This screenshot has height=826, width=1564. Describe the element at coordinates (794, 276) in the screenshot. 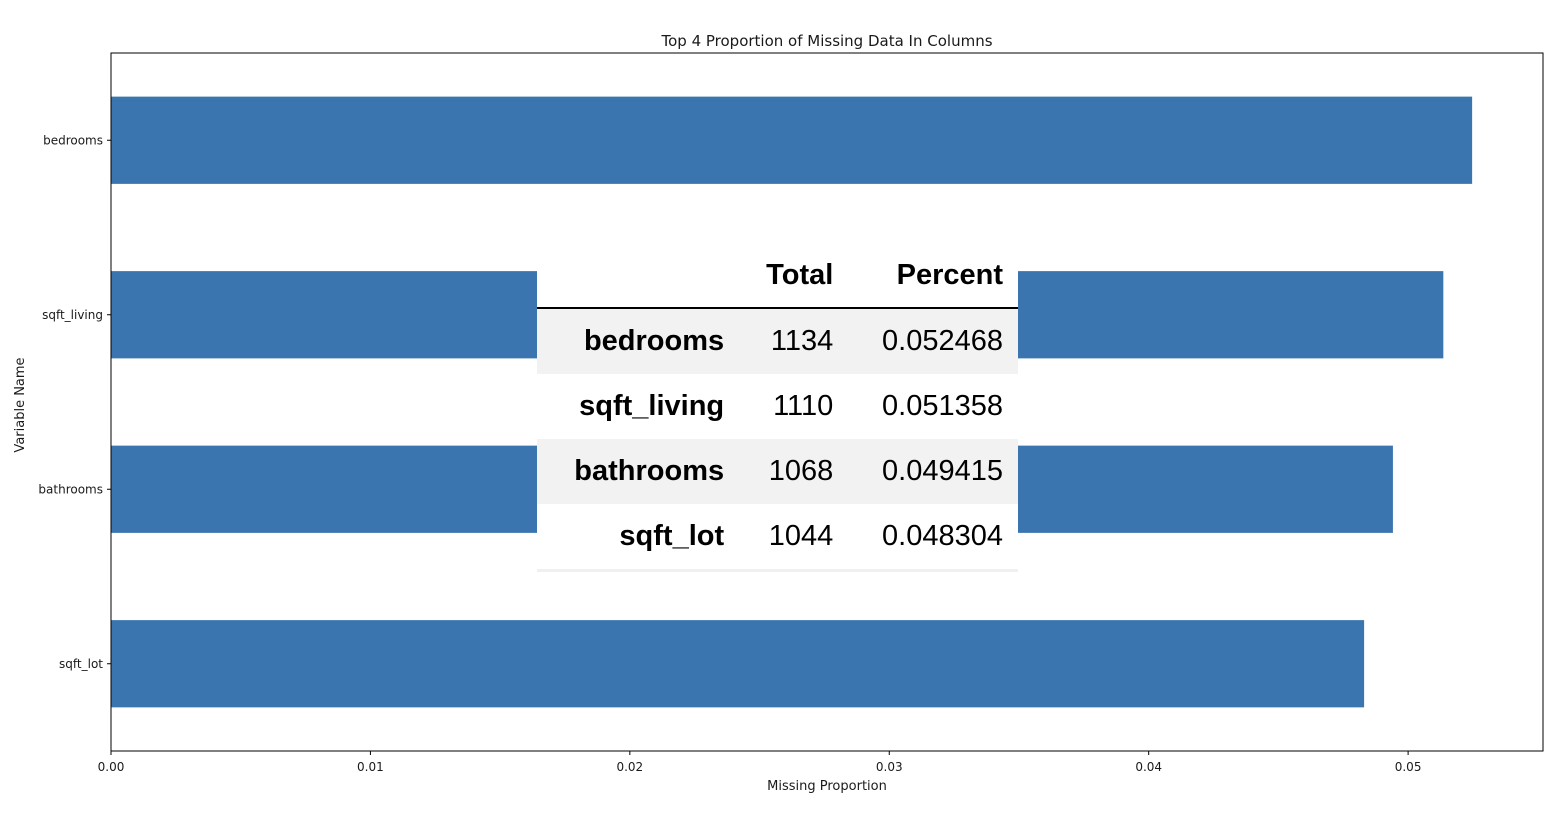

I see `header-total: Total` at that location.